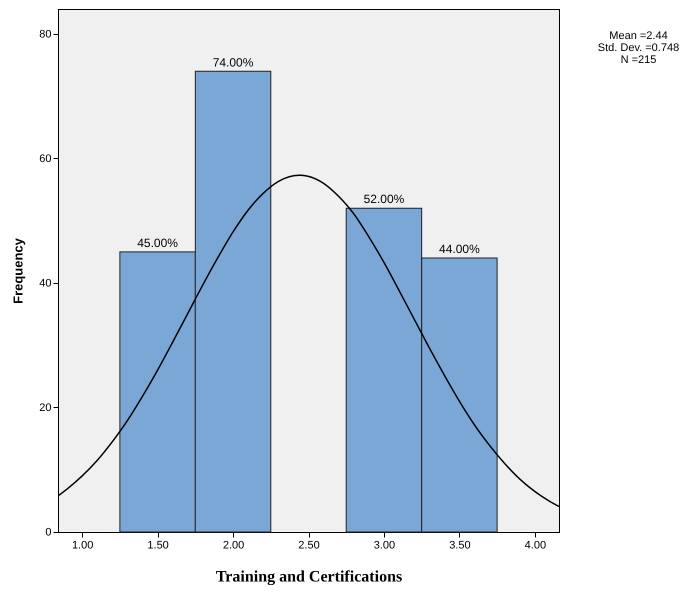 This screenshot has width=697, height=596. What do you see at coordinates (18, 270) in the screenshot?
I see `y-axis-title: Frequency` at bounding box center [18, 270].